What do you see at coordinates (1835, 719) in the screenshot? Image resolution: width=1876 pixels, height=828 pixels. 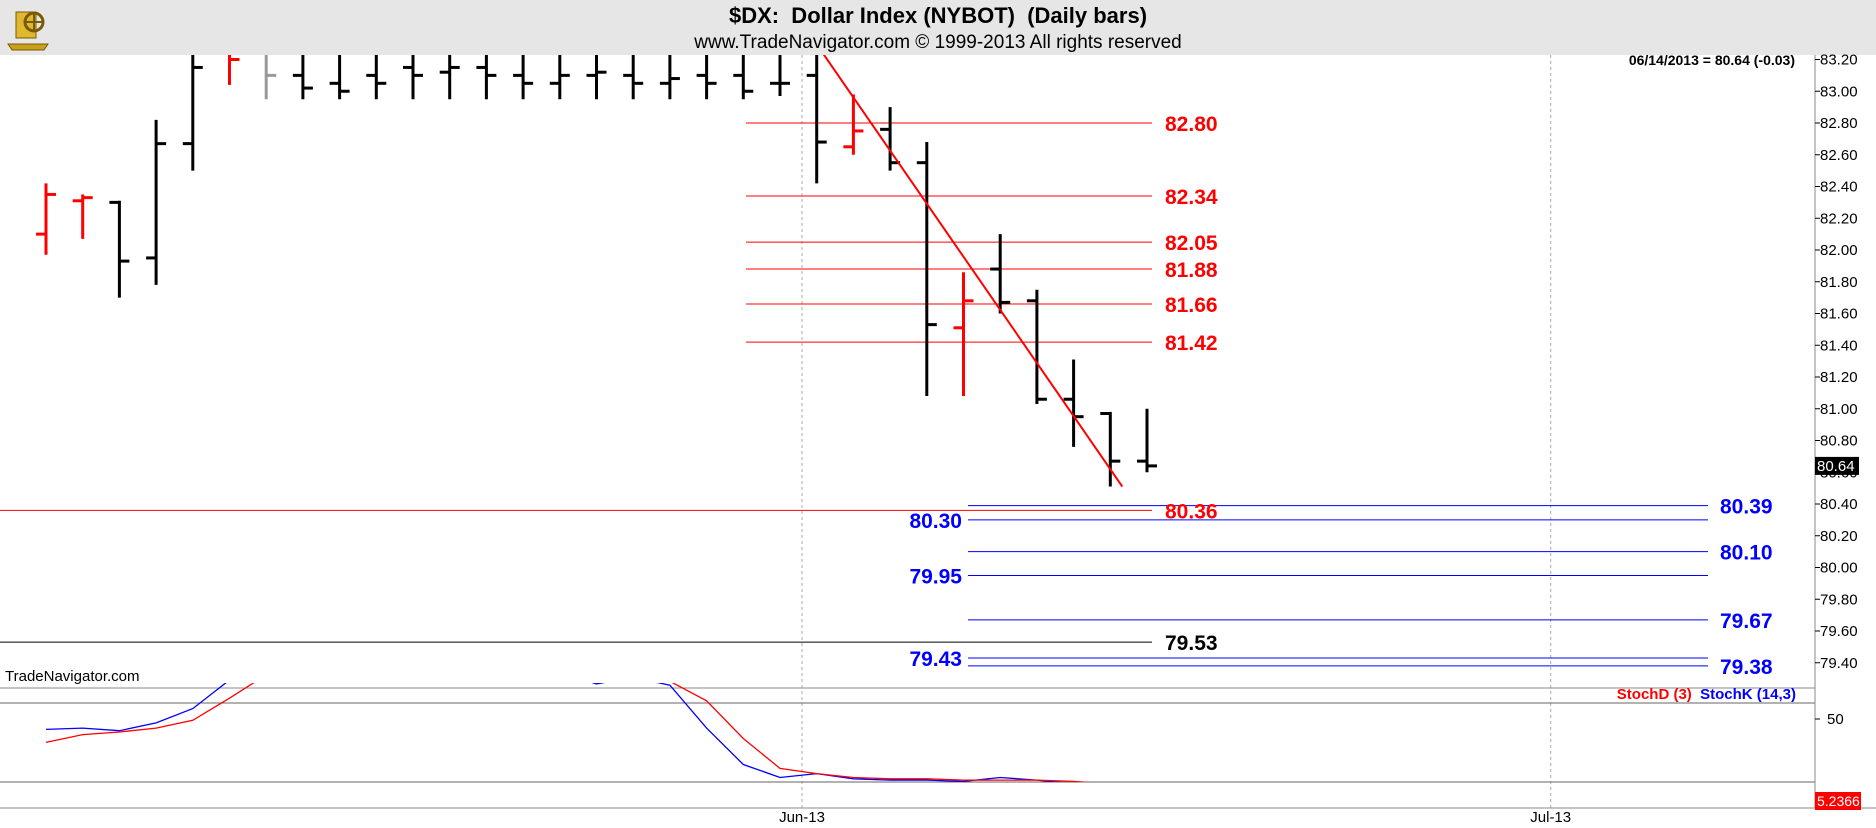 I see `stoch-tick-label: 50` at bounding box center [1835, 719].